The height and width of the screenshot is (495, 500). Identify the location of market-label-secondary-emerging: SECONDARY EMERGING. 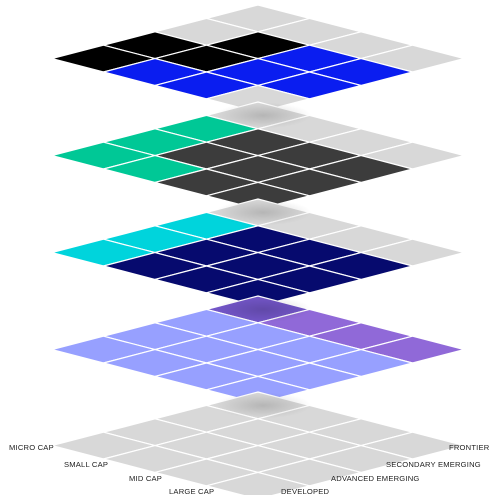
(433, 464).